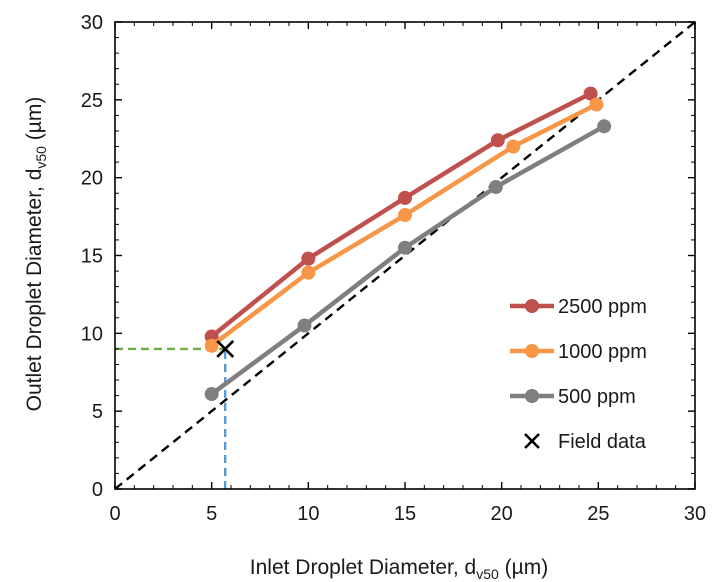  What do you see at coordinates (405, 514) in the screenshot?
I see `x-tick-label: 15` at bounding box center [405, 514].